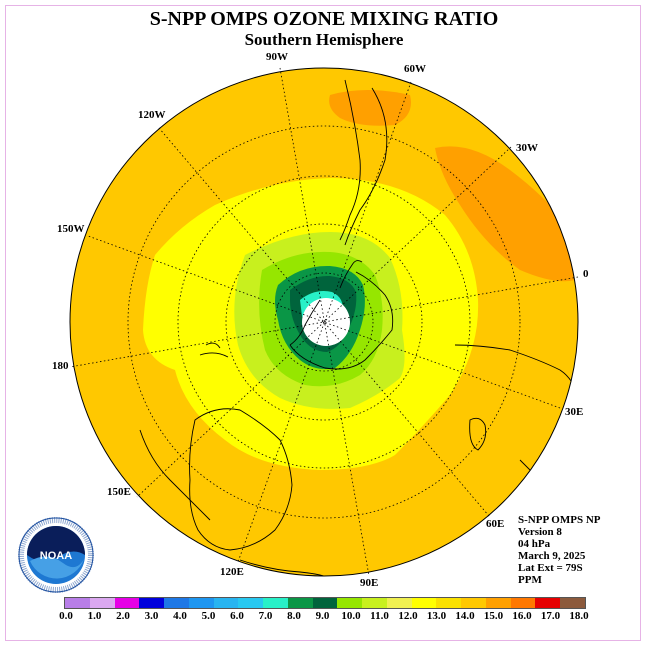 The width and height of the screenshot is (648, 648). I want to click on colorbar, so click(325, 603).